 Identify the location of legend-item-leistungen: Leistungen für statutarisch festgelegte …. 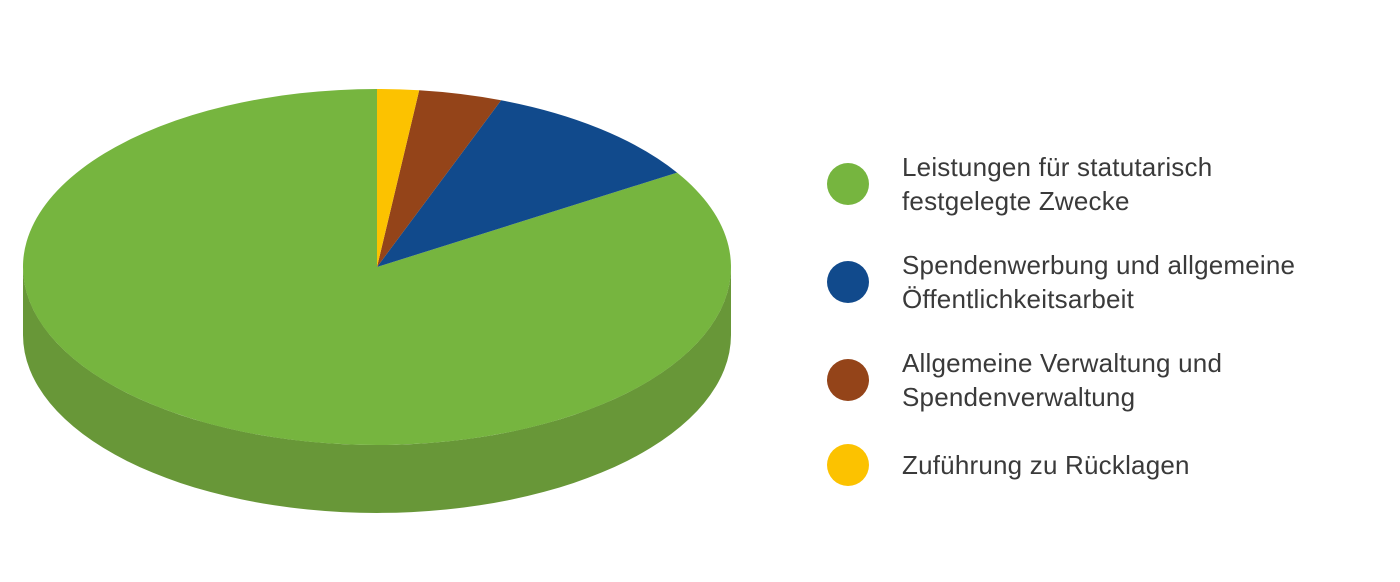
(1097, 184).